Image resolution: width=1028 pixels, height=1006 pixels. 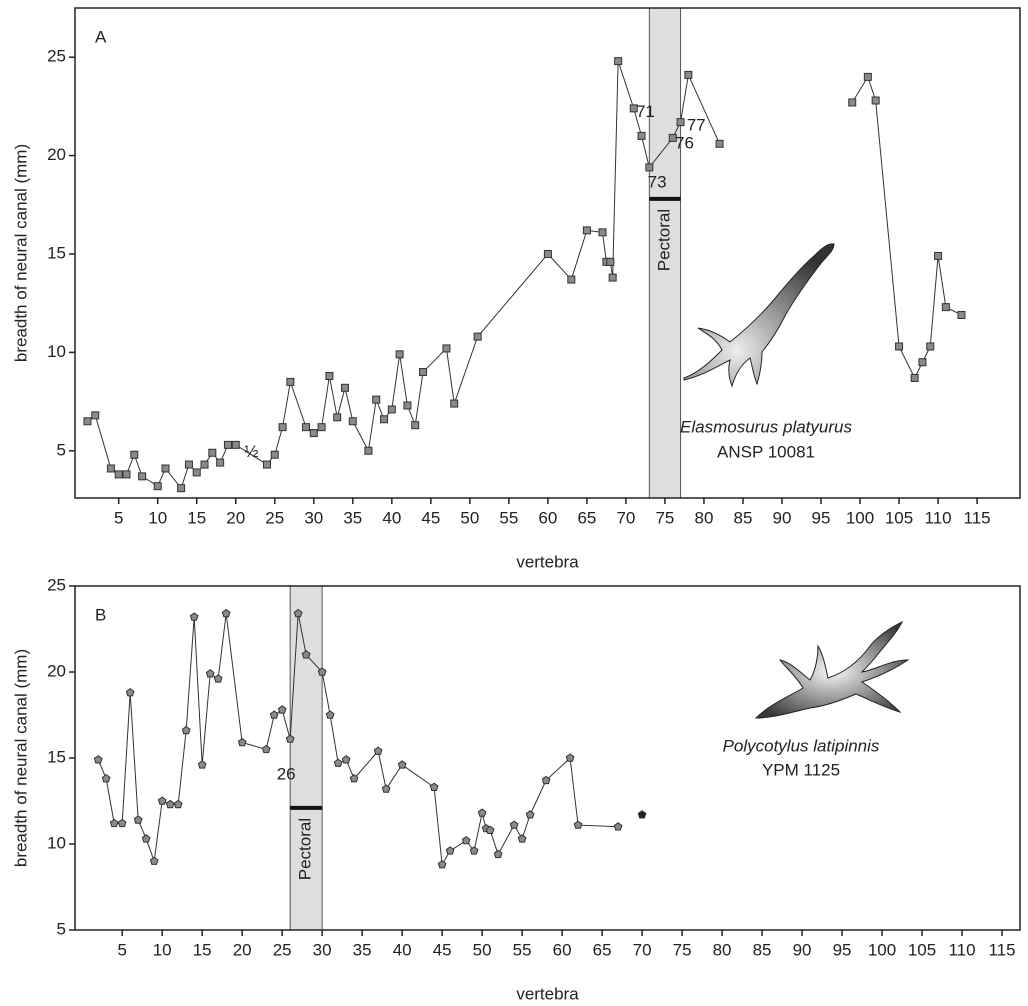 What do you see at coordinates (522, 949) in the screenshot?
I see `x-tick-label: 55` at bounding box center [522, 949].